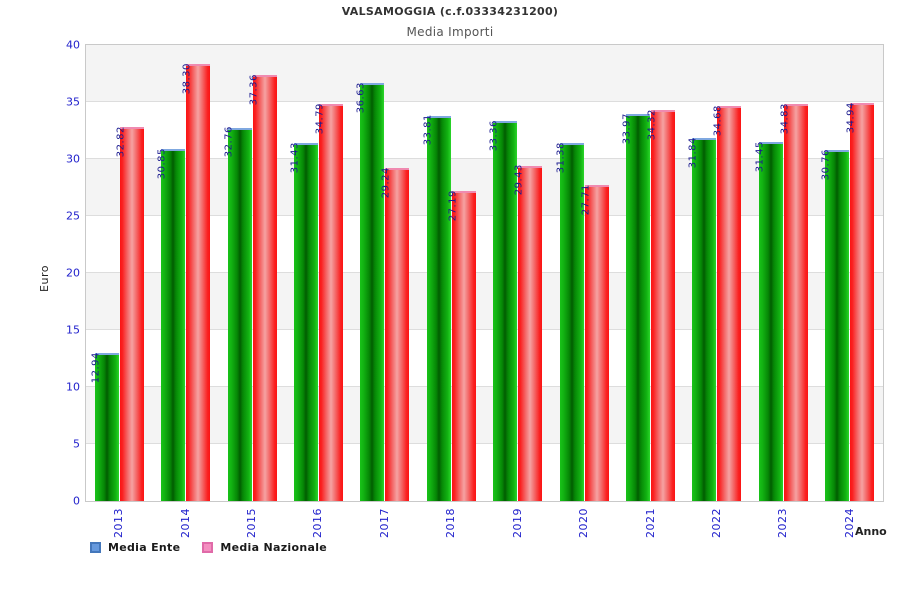 The width and height of the screenshot is (900, 600). I want to click on bar-media-ente: 31.84, so click(702, 319).